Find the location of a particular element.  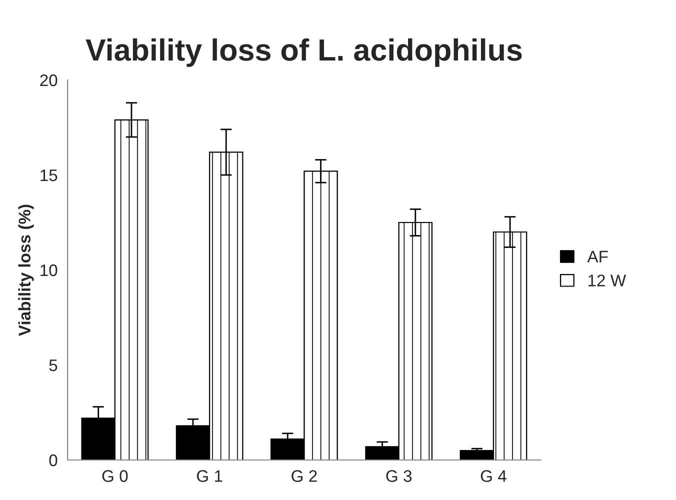

x-tick-label: G 4 is located at coordinates (493, 476).